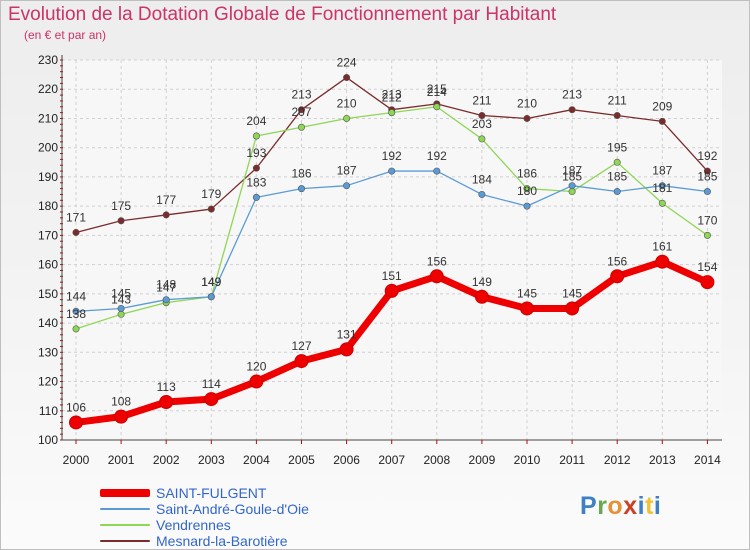 The image size is (750, 550). I want to click on data-label: 215, so click(437, 89).